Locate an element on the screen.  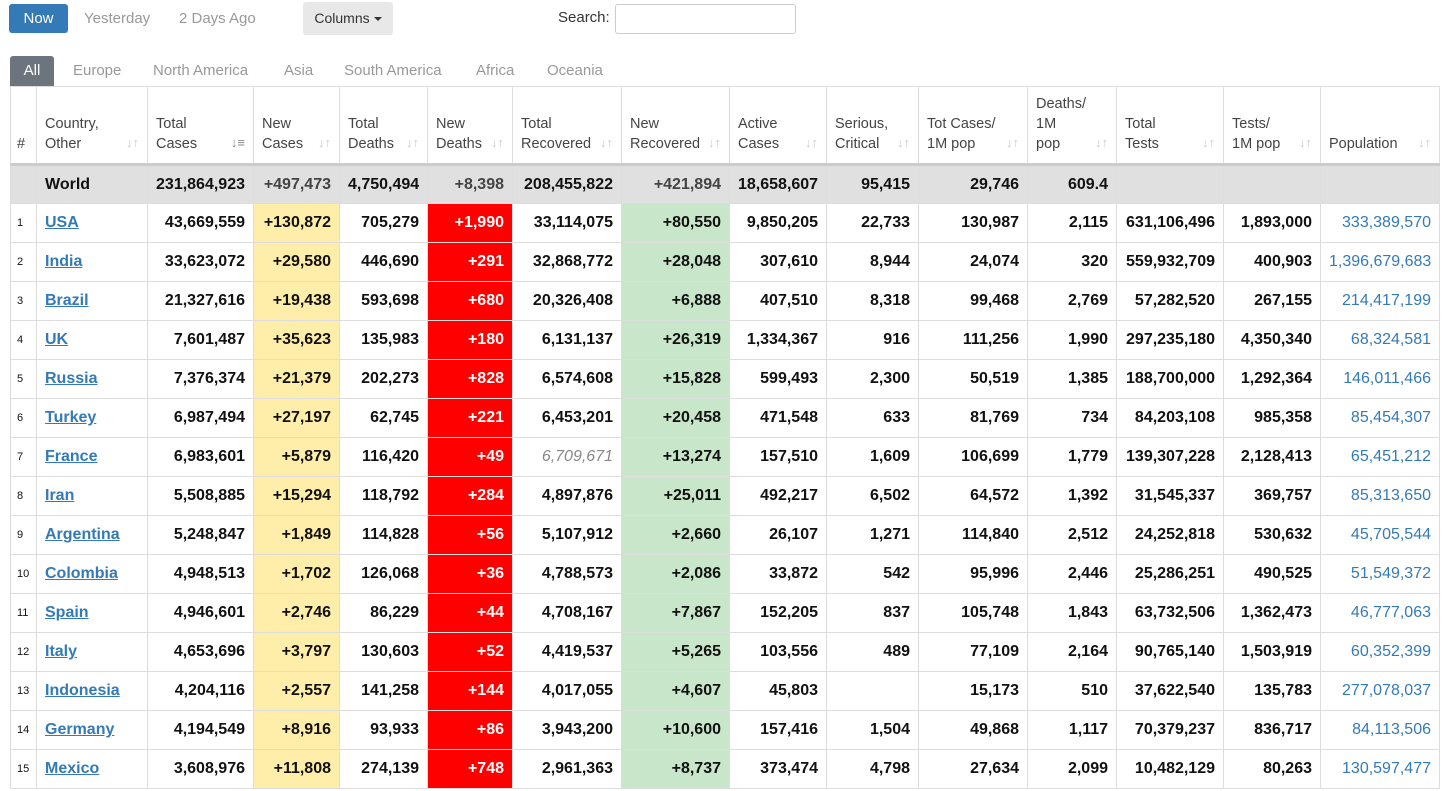
header-active-cases: Active Cases ↓↑ is located at coordinates (778, 126).